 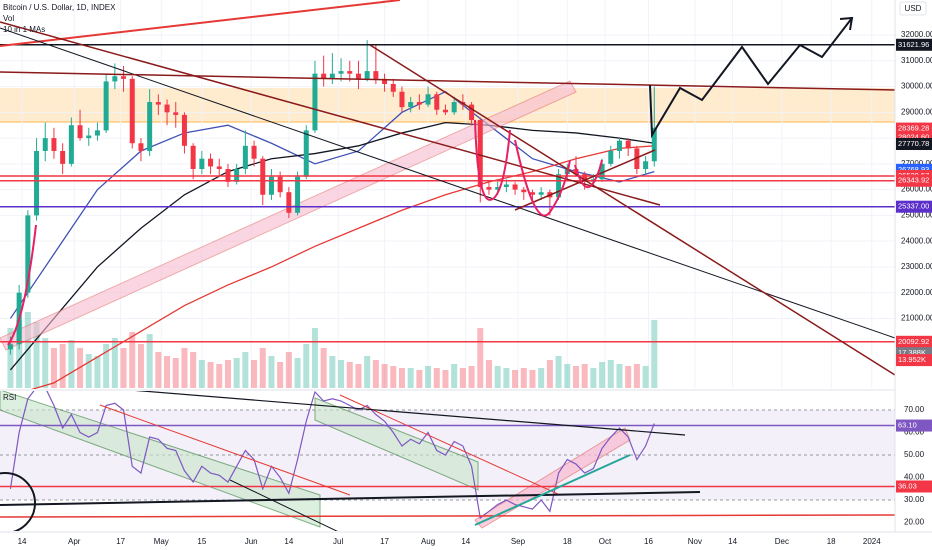 What do you see at coordinates (913, 206) in the screenshot?
I see `price-tag-label: 25337.00` at bounding box center [913, 206].